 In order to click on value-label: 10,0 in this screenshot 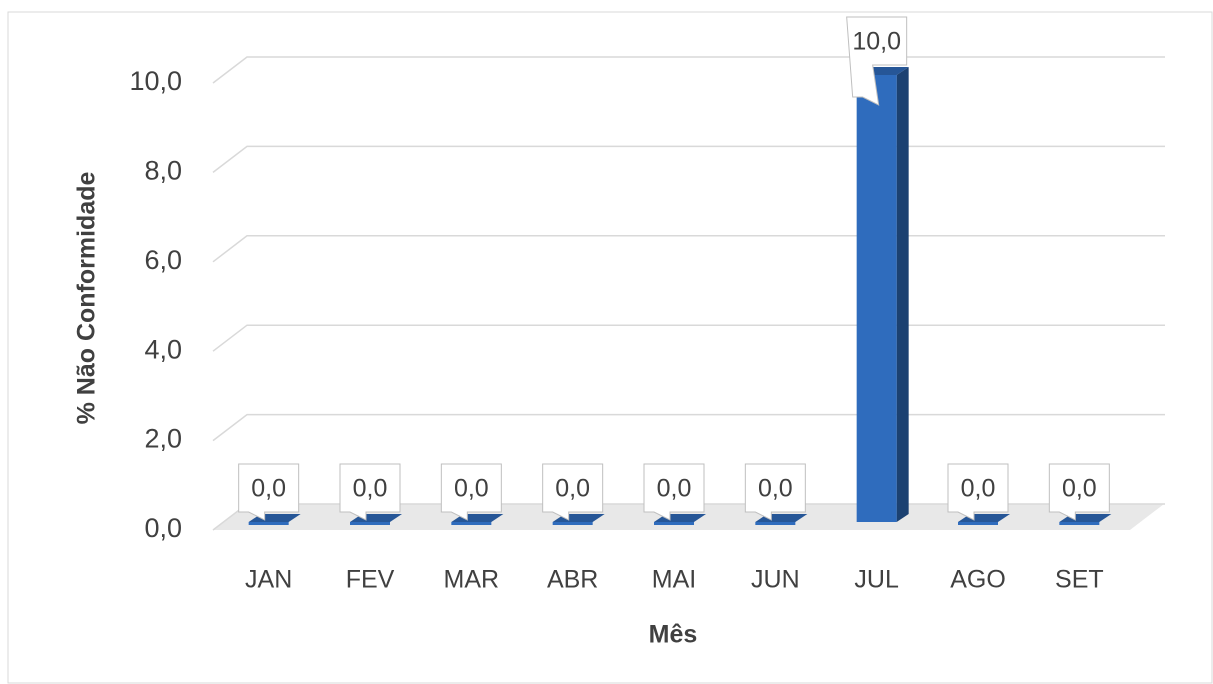, I will do `click(876, 42)`.